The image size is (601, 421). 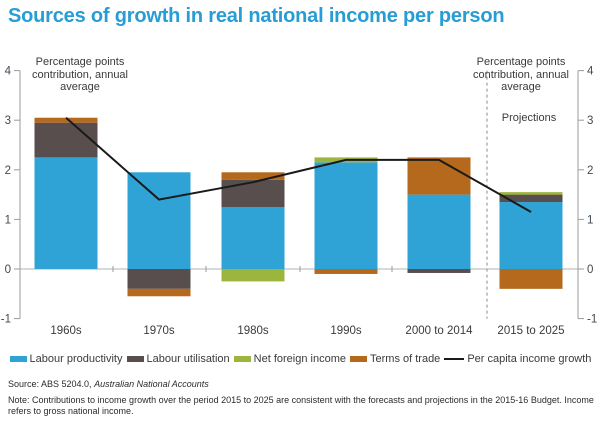 I want to click on legend-item-net_foreign_income: Net foreign income, so click(x=289, y=359).